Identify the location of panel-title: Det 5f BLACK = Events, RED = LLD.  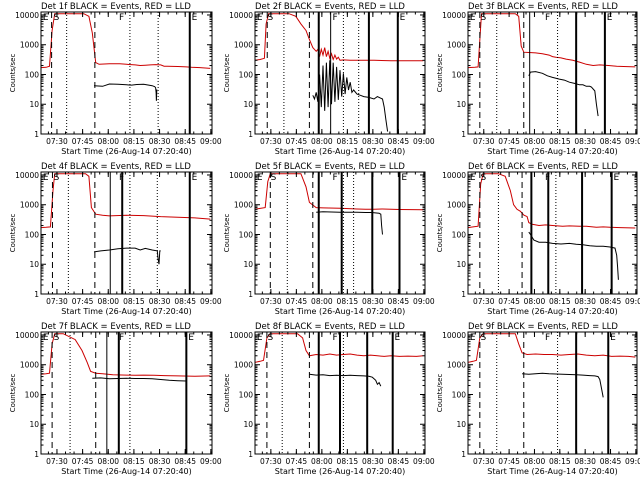
(330, 167).